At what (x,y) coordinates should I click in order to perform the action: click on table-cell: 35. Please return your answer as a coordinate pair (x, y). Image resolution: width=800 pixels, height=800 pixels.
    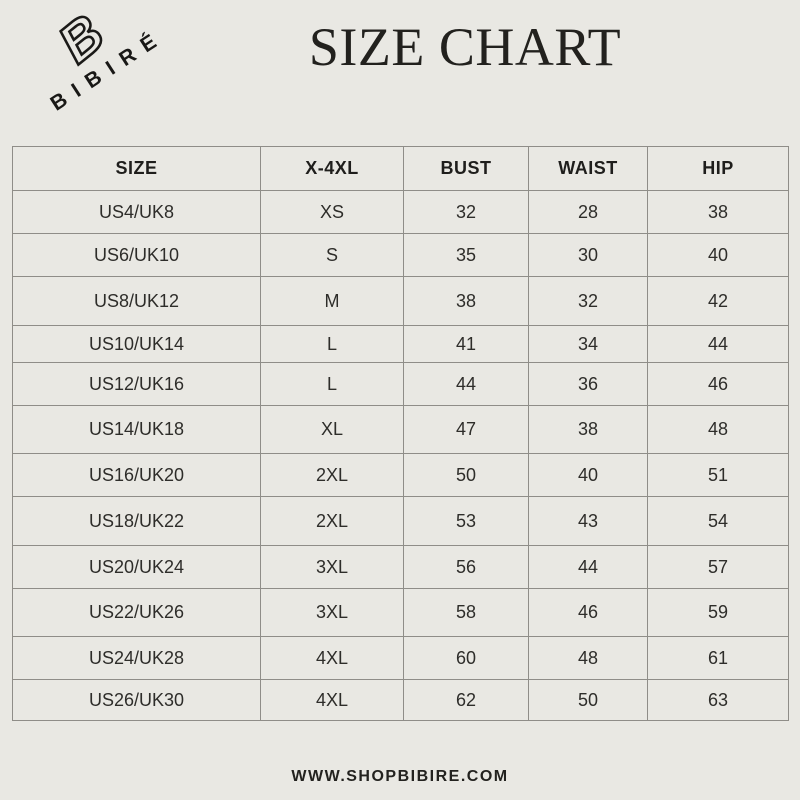
    Looking at the image, I should click on (466, 255).